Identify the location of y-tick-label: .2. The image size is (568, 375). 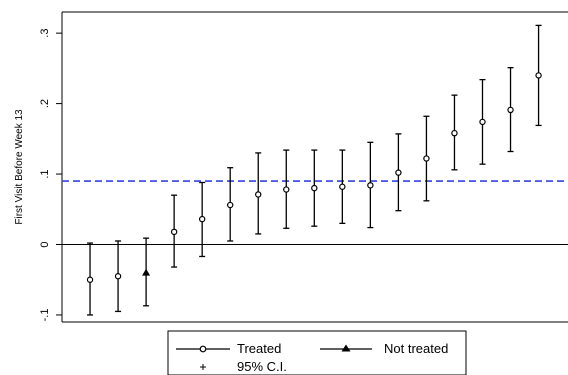
(45, 103).